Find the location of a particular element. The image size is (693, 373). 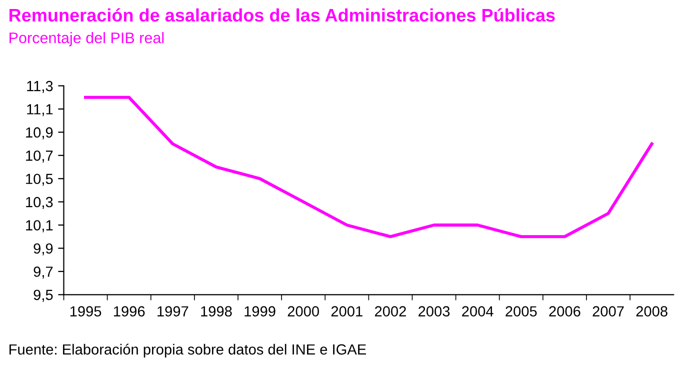

x-tick-label: 2000 is located at coordinates (303, 311).